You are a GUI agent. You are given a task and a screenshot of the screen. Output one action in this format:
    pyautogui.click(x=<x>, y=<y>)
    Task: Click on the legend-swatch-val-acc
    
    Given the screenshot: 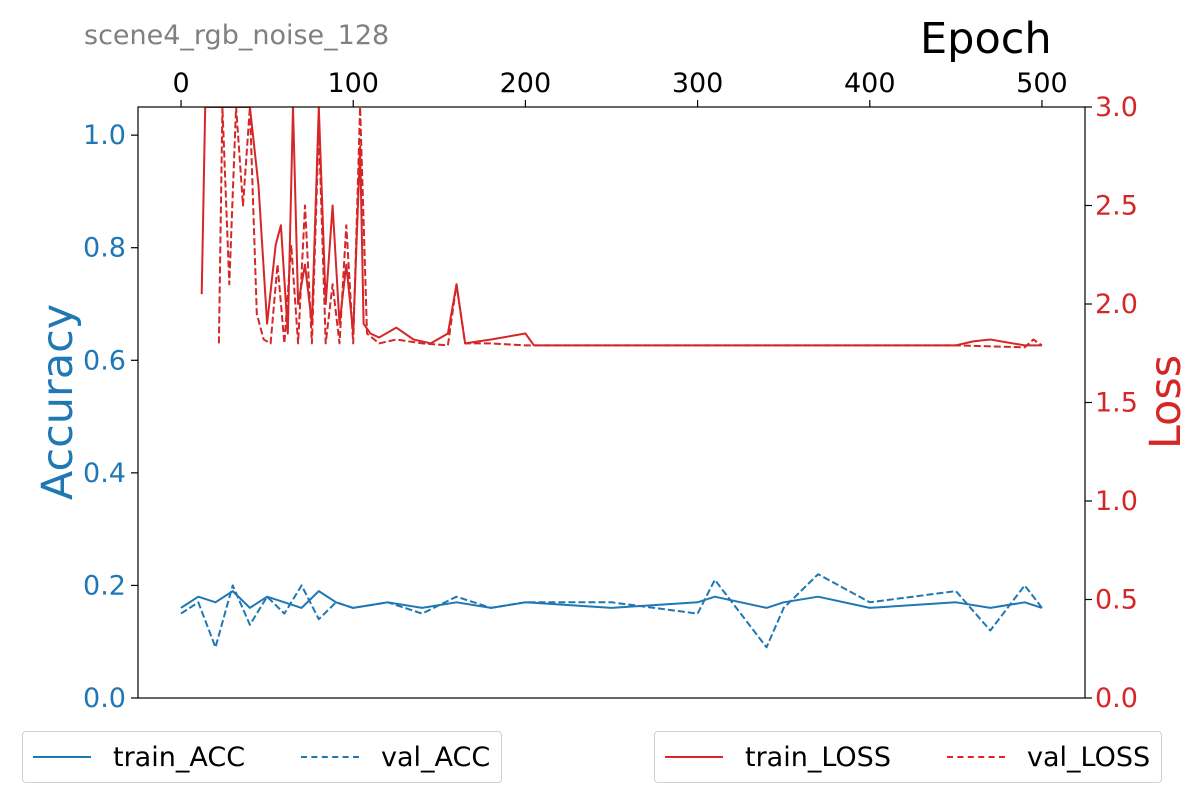 What is the action you would take?
    pyautogui.click(x=330, y=757)
    